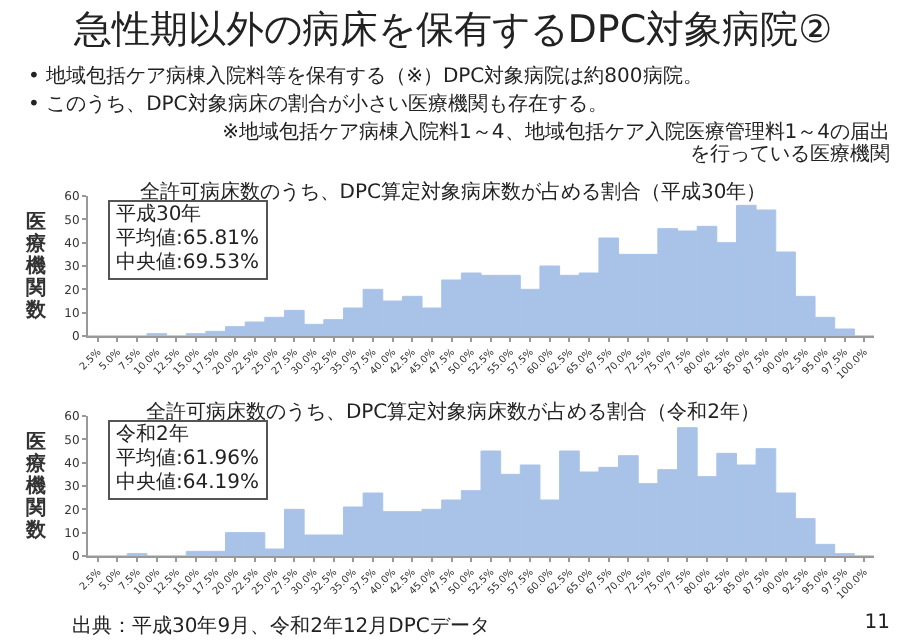  I want to click on annotation: 平均値:65.81%, so click(187, 239).